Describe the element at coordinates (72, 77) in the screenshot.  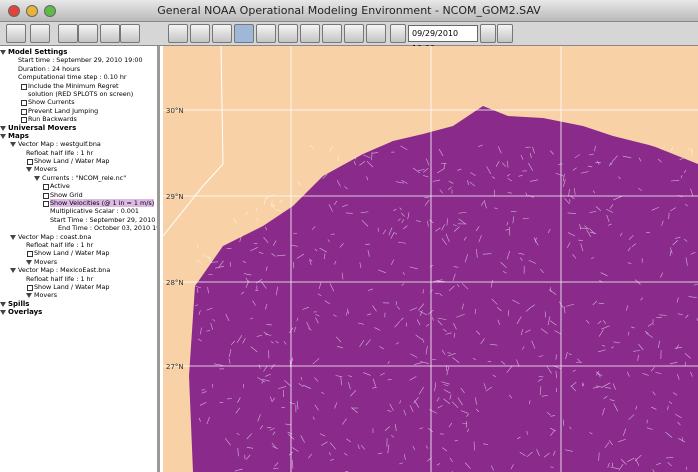
I see `tree-item: Computational time step : 0.10 hr` at that location.